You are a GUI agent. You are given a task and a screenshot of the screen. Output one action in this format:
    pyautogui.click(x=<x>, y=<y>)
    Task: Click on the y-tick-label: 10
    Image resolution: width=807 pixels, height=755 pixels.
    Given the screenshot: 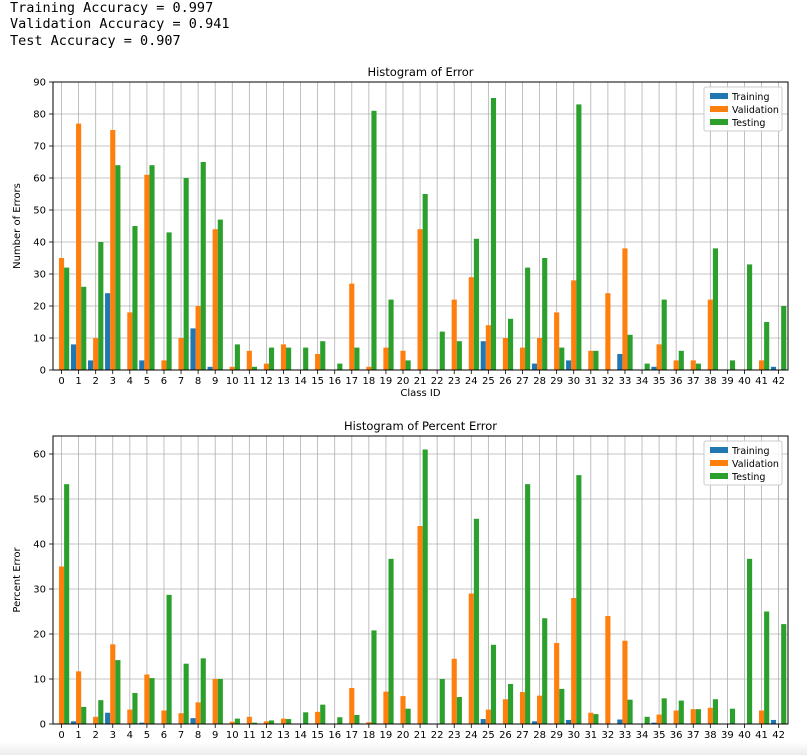 What is the action you would take?
    pyautogui.click(x=39, y=339)
    